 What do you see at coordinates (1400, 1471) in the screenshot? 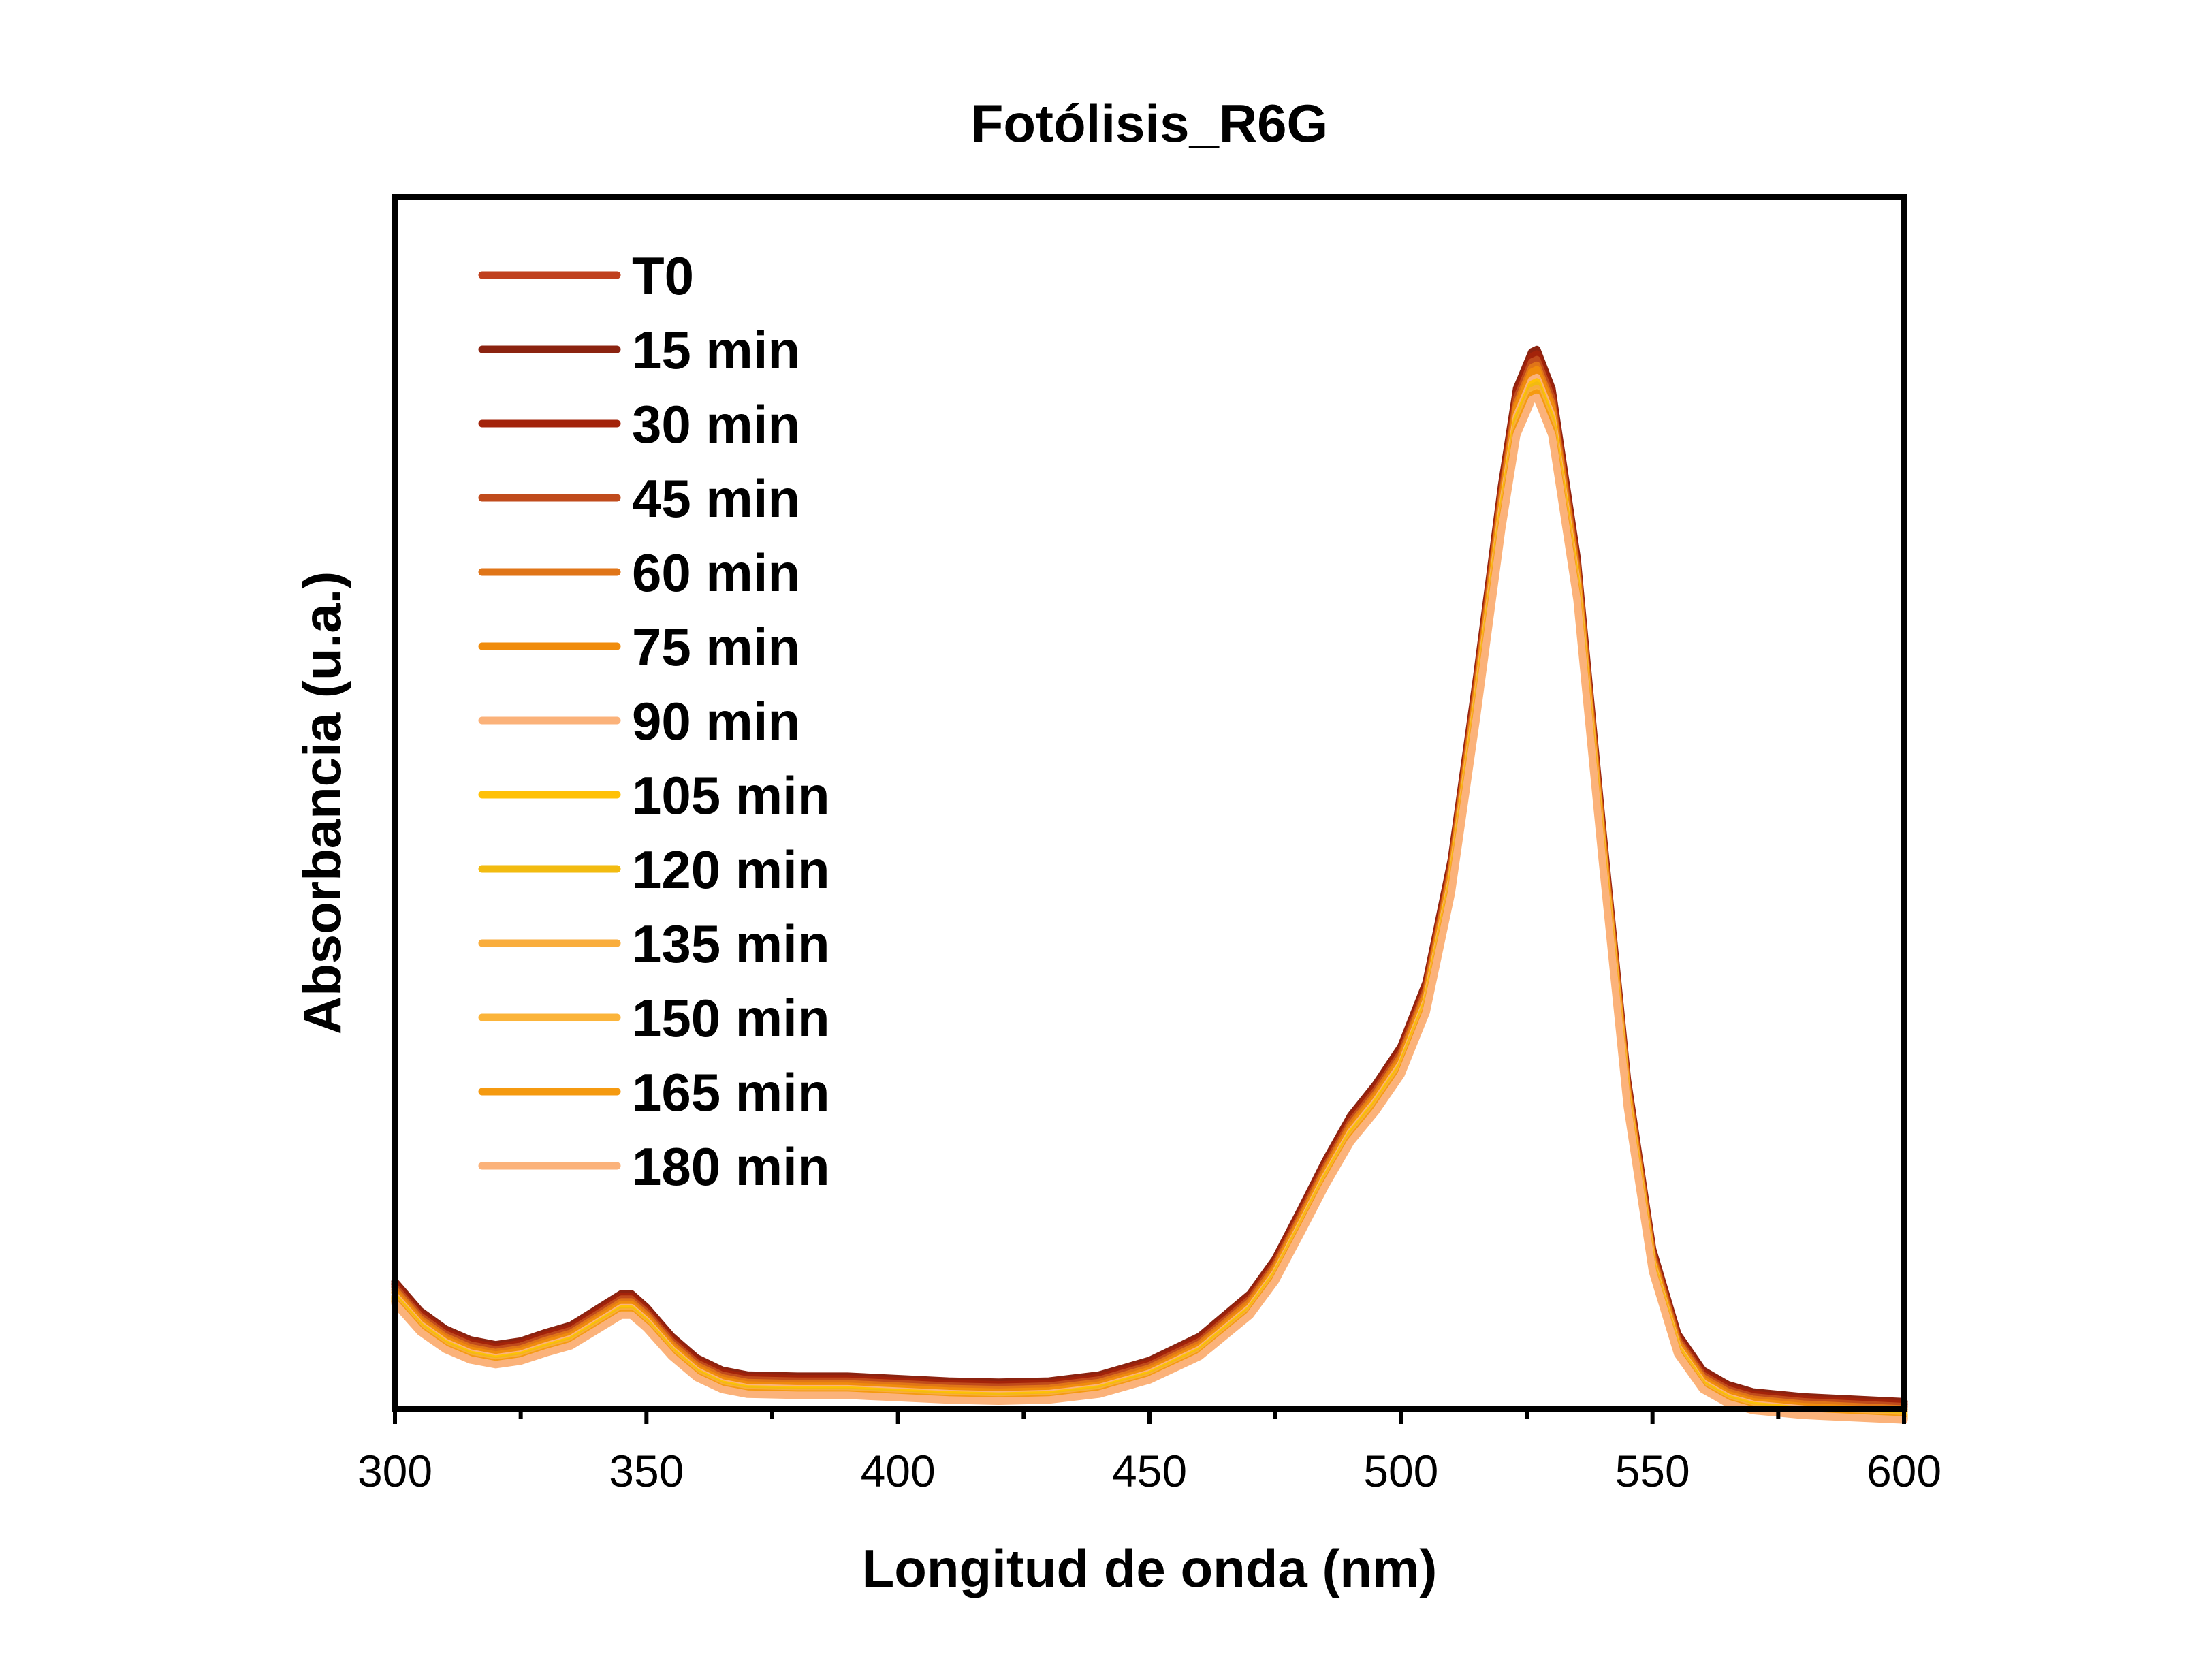
I see `x-tick-label: 500` at bounding box center [1400, 1471].